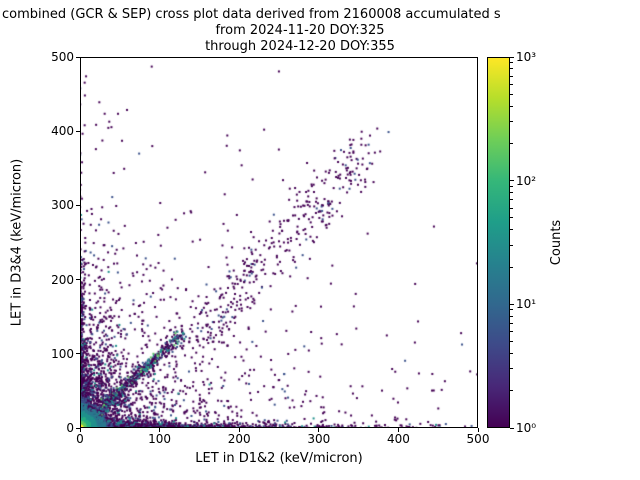  What do you see at coordinates (62, 353) in the screenshot?
I see `y-tick-label: 100` at bounding box center [62, 353].